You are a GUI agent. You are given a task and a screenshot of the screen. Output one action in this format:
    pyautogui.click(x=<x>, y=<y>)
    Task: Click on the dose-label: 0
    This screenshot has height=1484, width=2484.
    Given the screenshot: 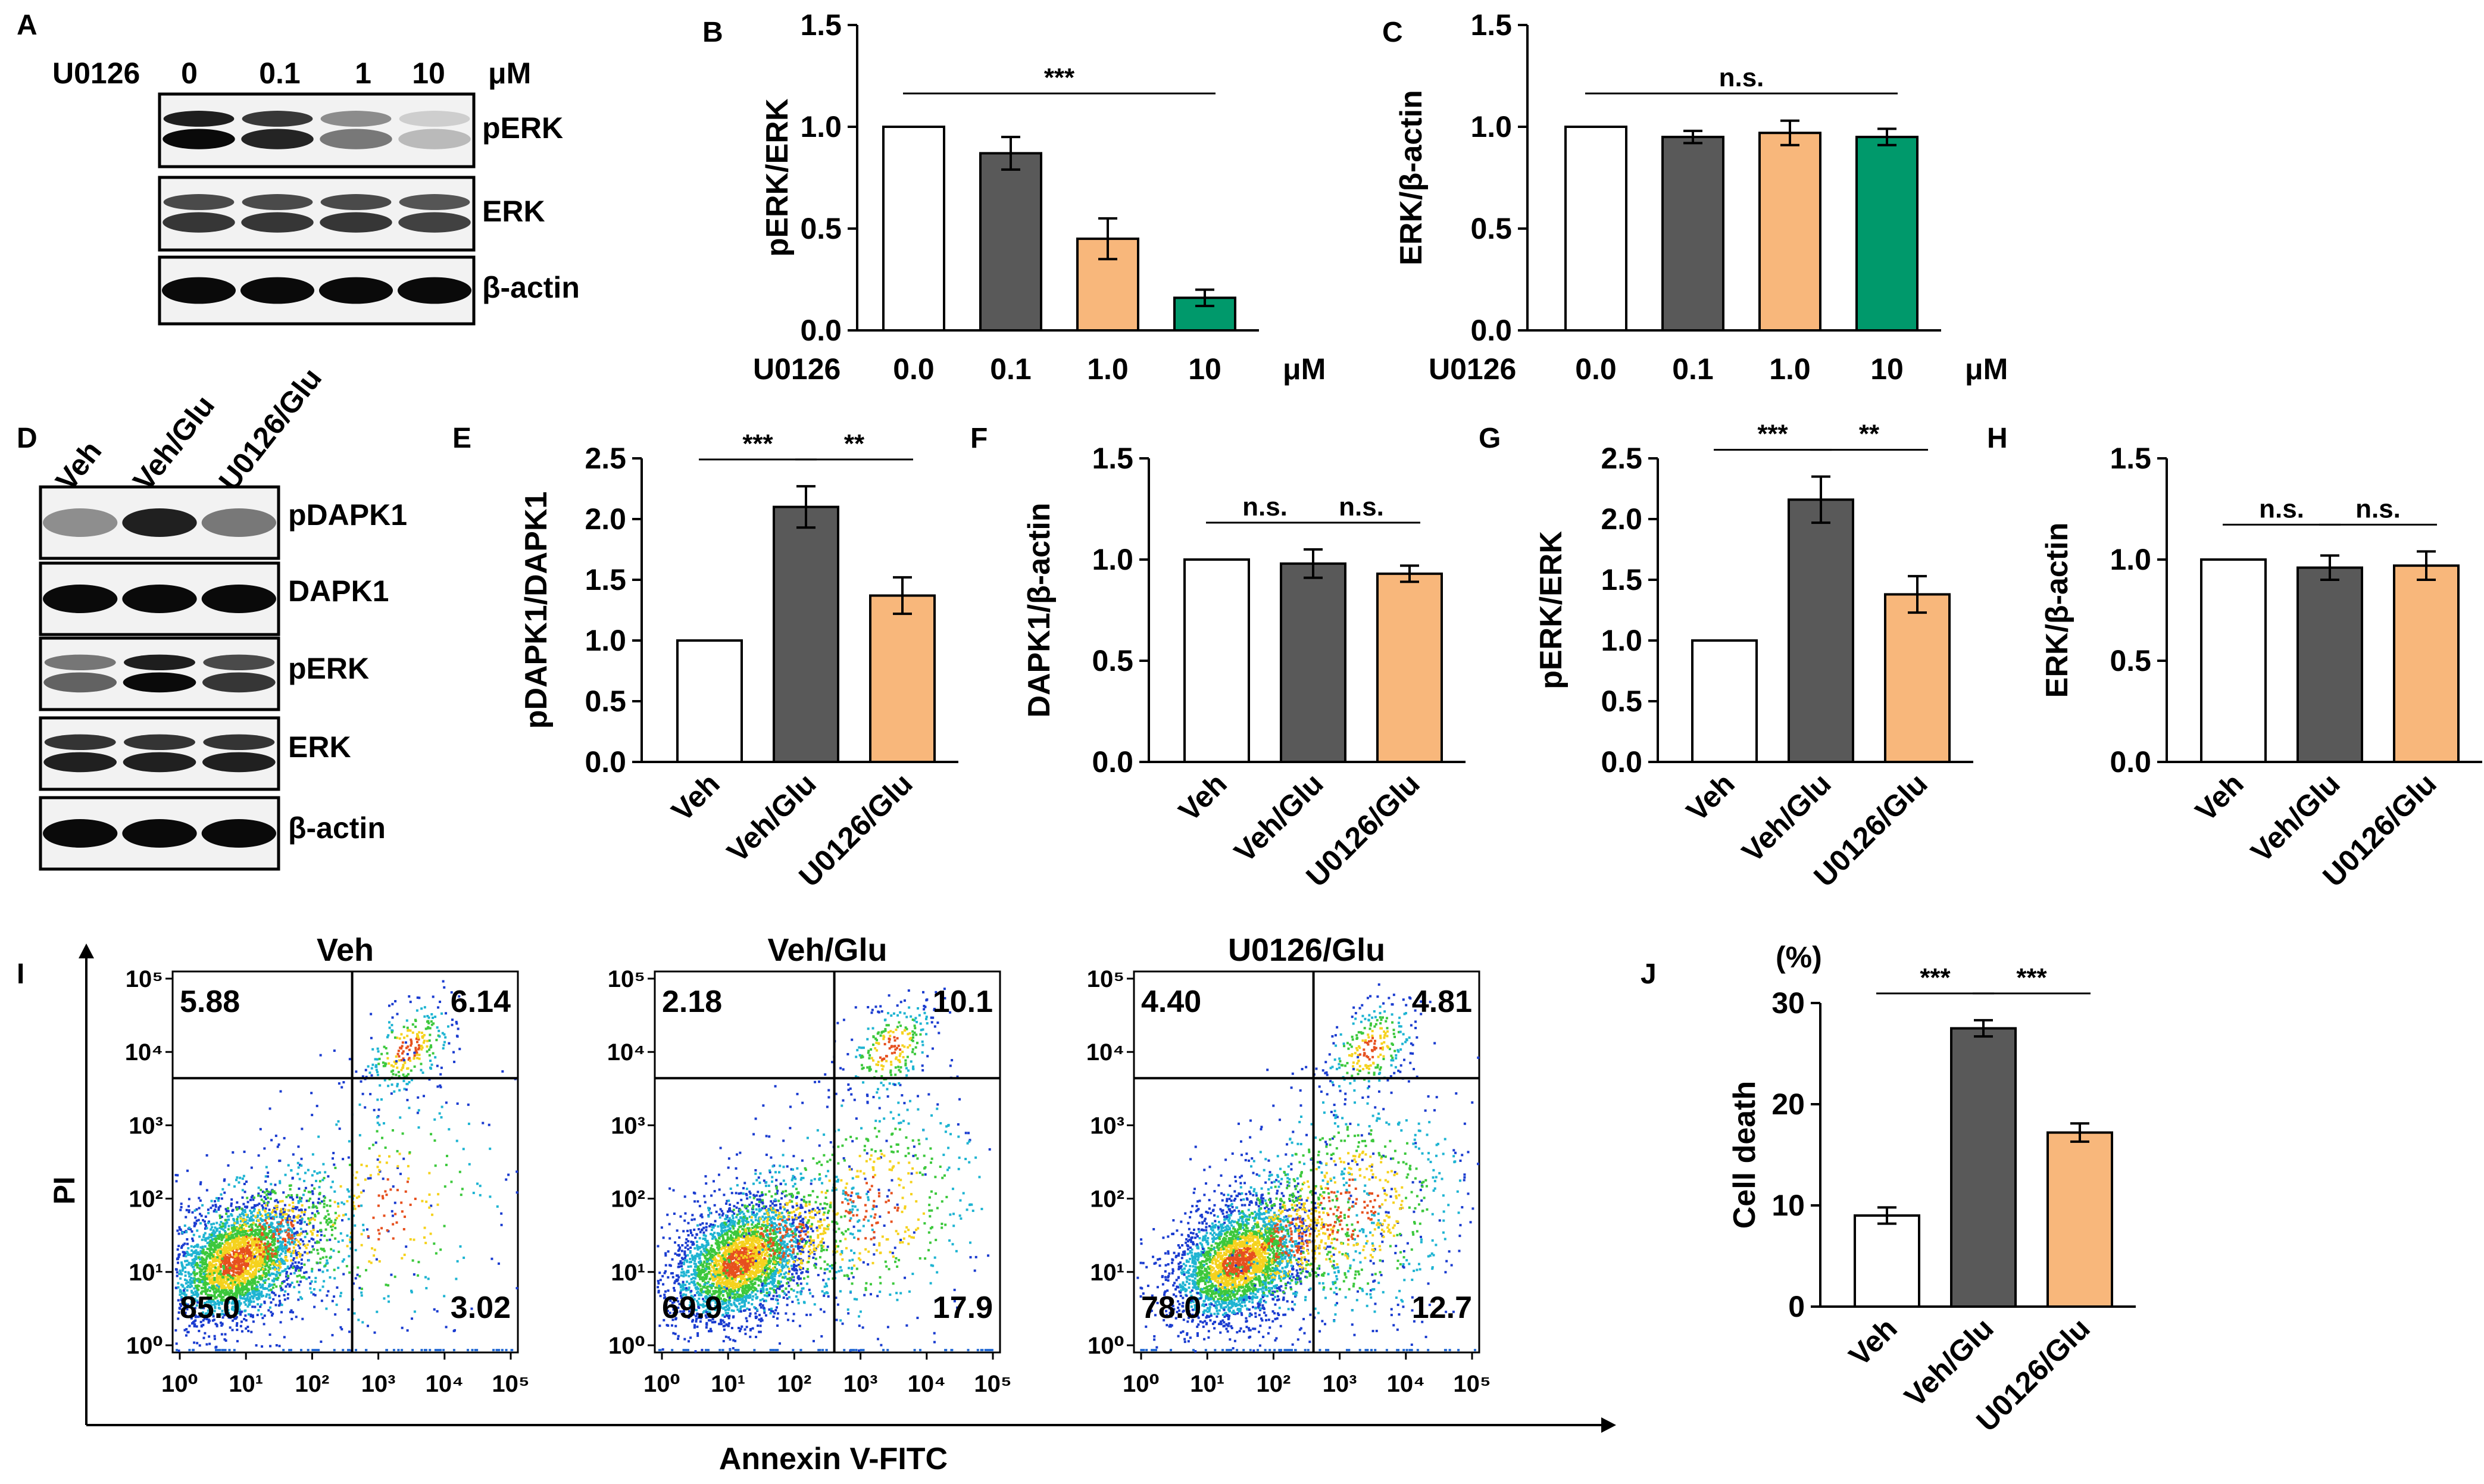 What is the action you would take?
    pyautogui.click(x=189, y=74)
    